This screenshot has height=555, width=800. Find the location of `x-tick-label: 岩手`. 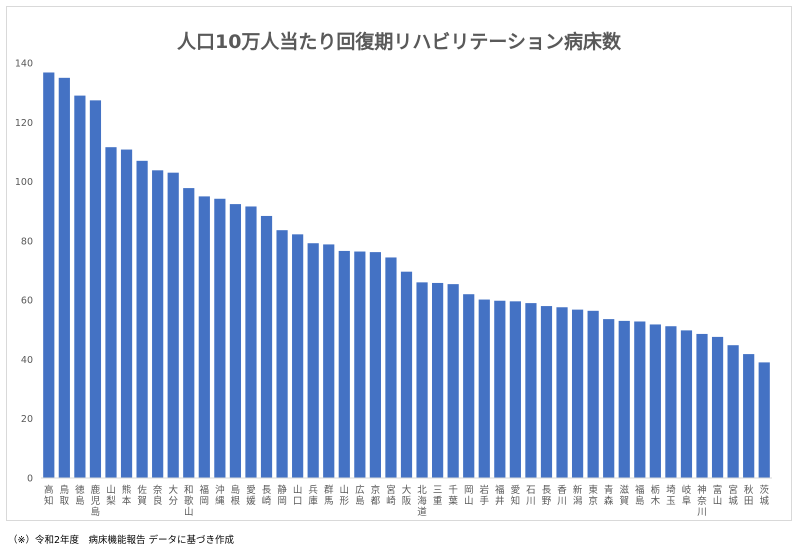

x-tick-label: 岩手 is located at coordinates (485, 495).